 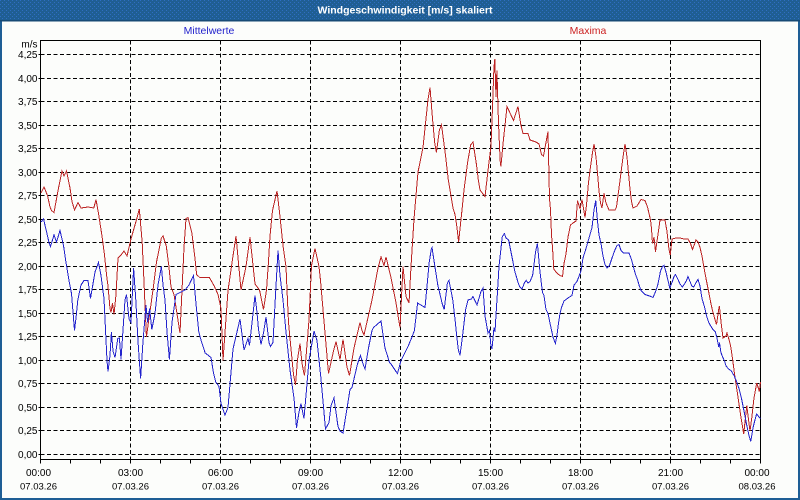 What do you see at coordinates (28, 220) in the screenshot?
I see `svg-text: 2,50` at bounding box center [28, 220].